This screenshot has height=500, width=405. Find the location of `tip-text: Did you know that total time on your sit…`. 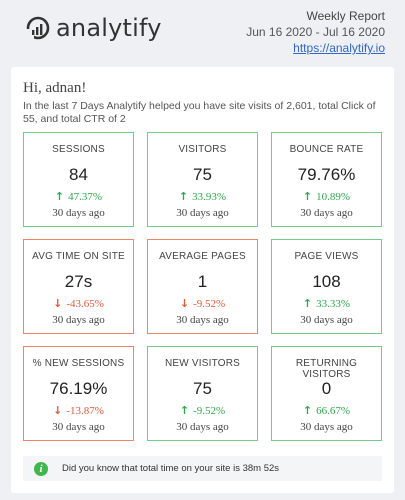

tip-text: Did you know that total time on your sit… is located at coordinates (171, 468).